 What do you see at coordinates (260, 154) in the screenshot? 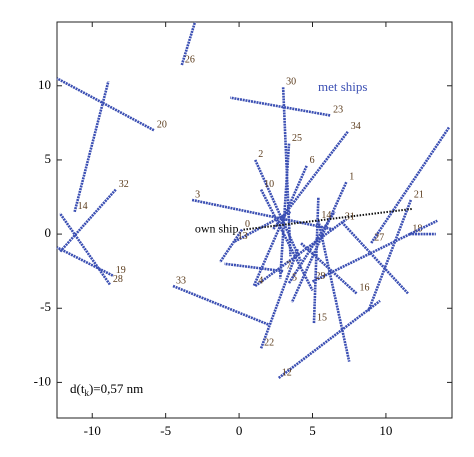
I see `ship-label: 2` at bounding box center [260, 154].